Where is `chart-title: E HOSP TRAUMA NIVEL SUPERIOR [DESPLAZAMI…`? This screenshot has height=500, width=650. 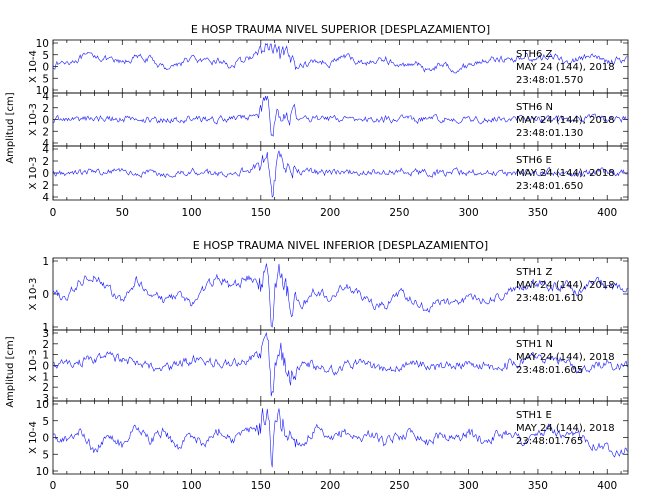
chart-title: E HOSP TRAUMA NIVEL SUPERIOR [DESPLAZAMI… is located at coordinates (340, 29).